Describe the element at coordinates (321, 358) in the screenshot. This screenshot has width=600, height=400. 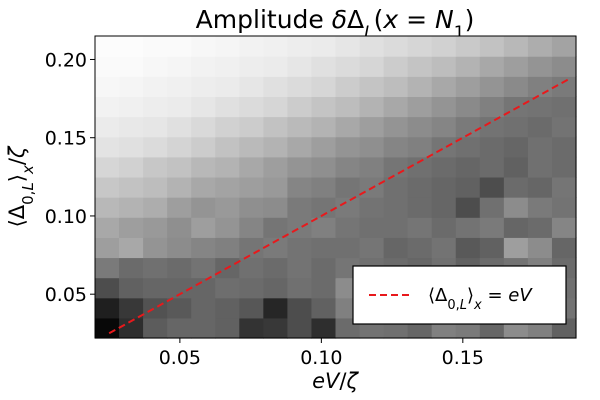
I see `x-tick-label: 0.10` at that location.